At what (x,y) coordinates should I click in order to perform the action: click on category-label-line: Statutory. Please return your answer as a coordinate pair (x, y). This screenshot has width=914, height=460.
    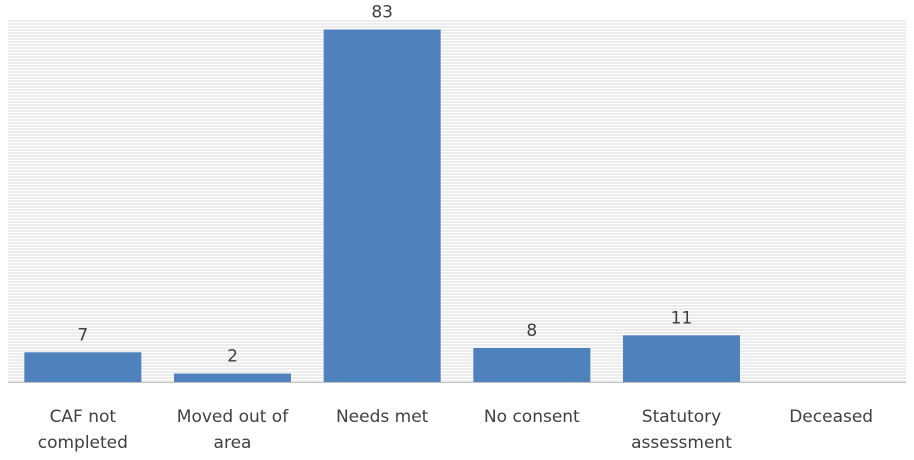
    Looking at the image, I should click on (681, 417).